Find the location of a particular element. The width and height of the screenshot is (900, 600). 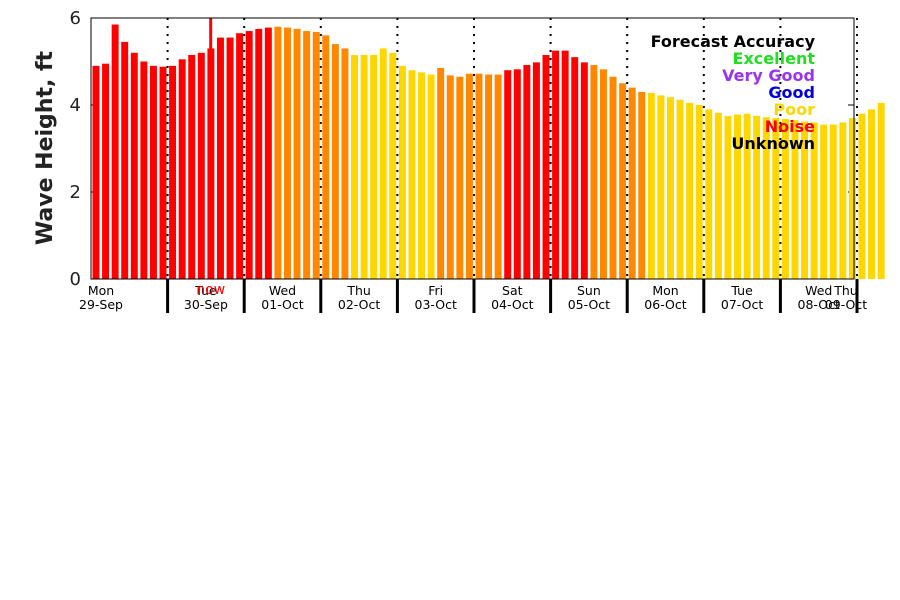

day-date-label: 09-Oct is located at coordinates (846, 304).